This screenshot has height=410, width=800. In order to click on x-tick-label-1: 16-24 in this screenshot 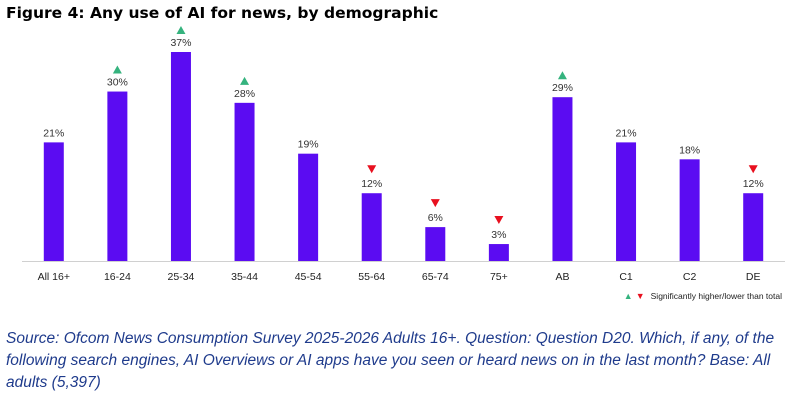, I will do `click(117, 277)`.